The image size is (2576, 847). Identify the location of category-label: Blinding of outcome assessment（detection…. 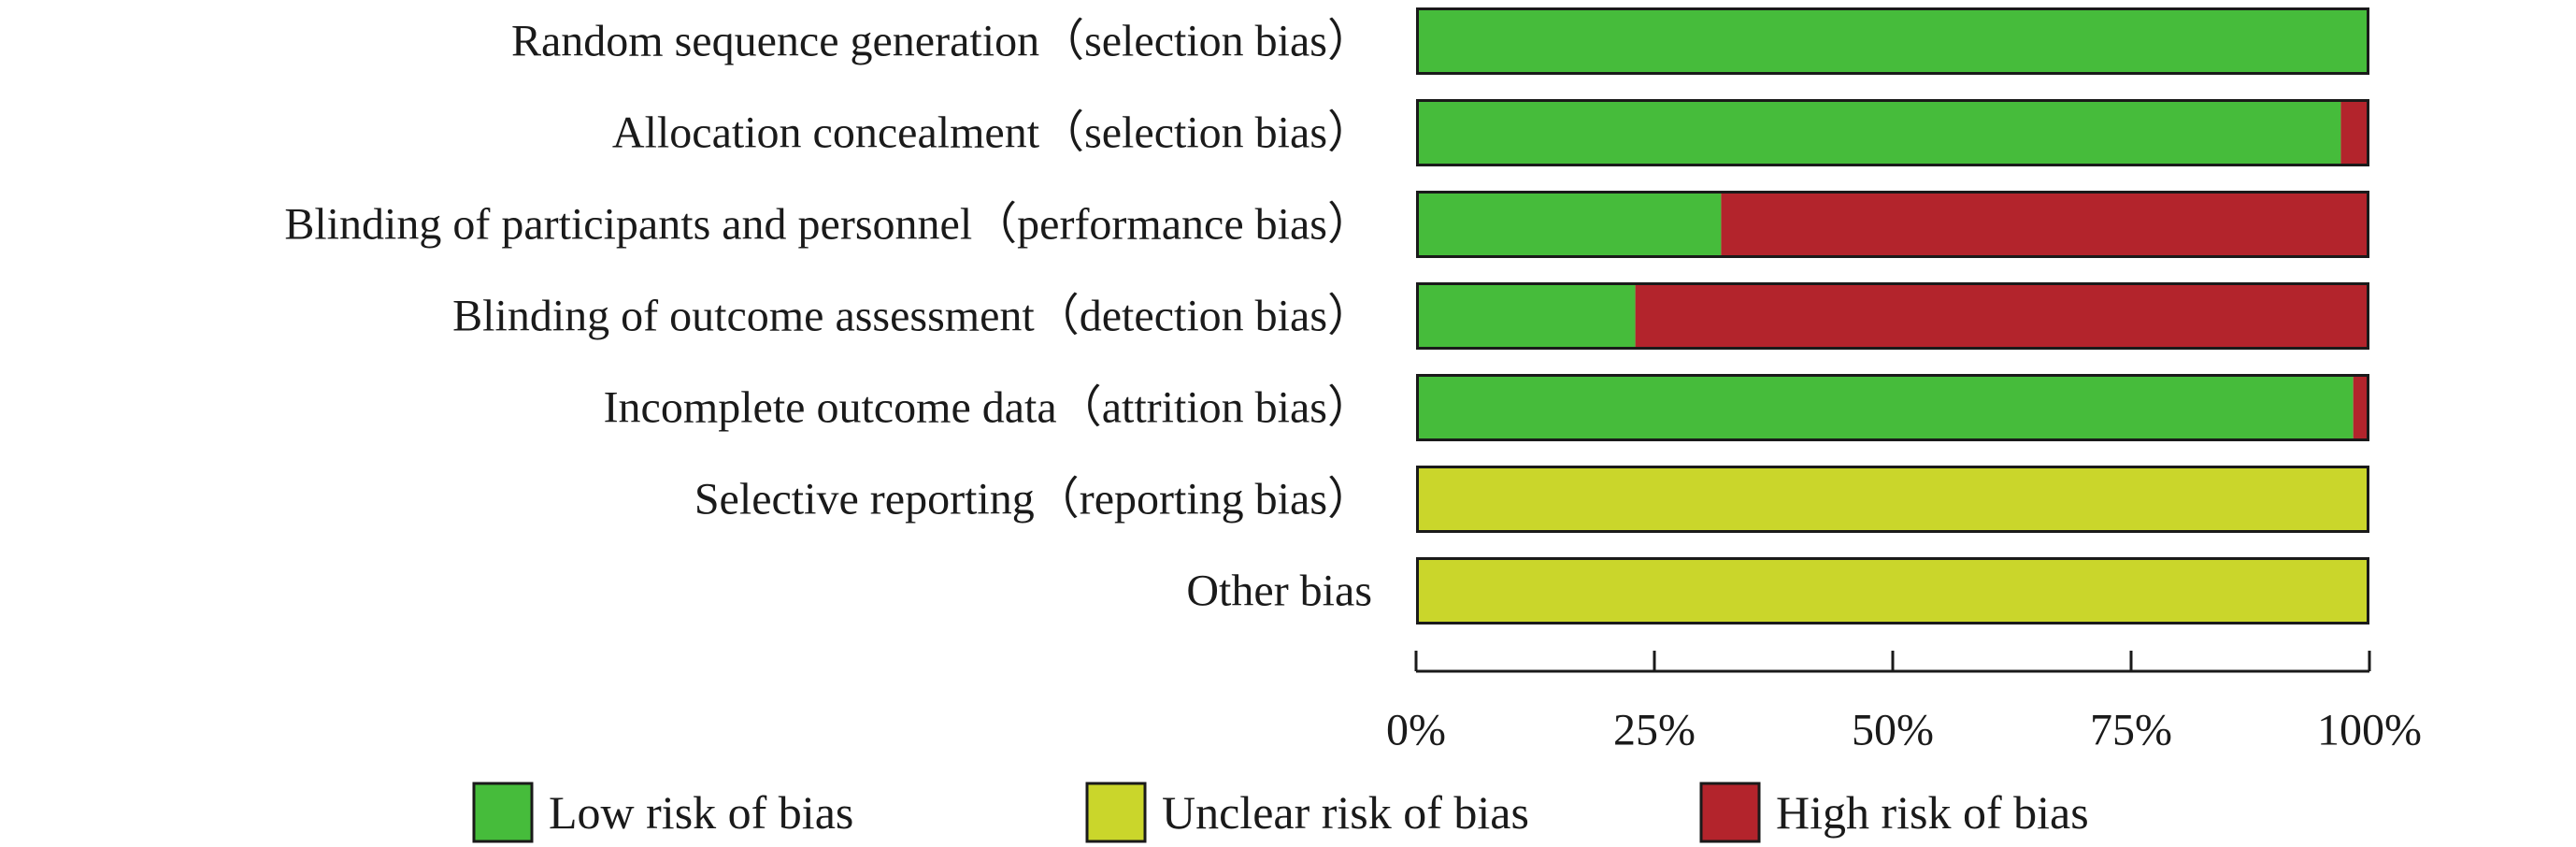
(912, 316).